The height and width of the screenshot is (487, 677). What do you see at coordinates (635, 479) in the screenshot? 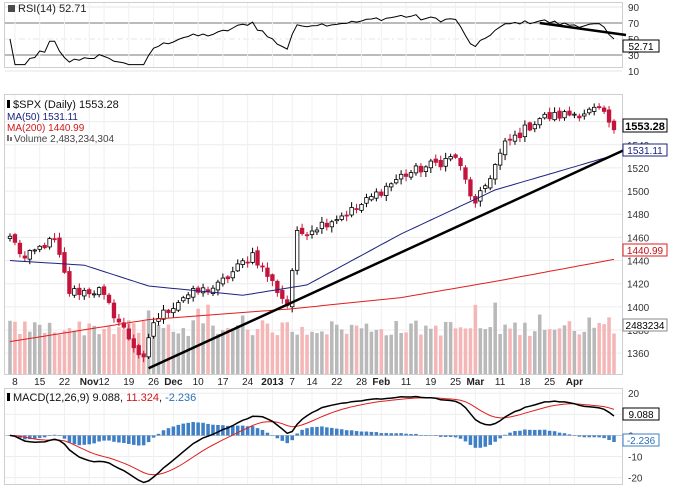
I see `macd-tick-label: -20` at bounding box center [635, 479].